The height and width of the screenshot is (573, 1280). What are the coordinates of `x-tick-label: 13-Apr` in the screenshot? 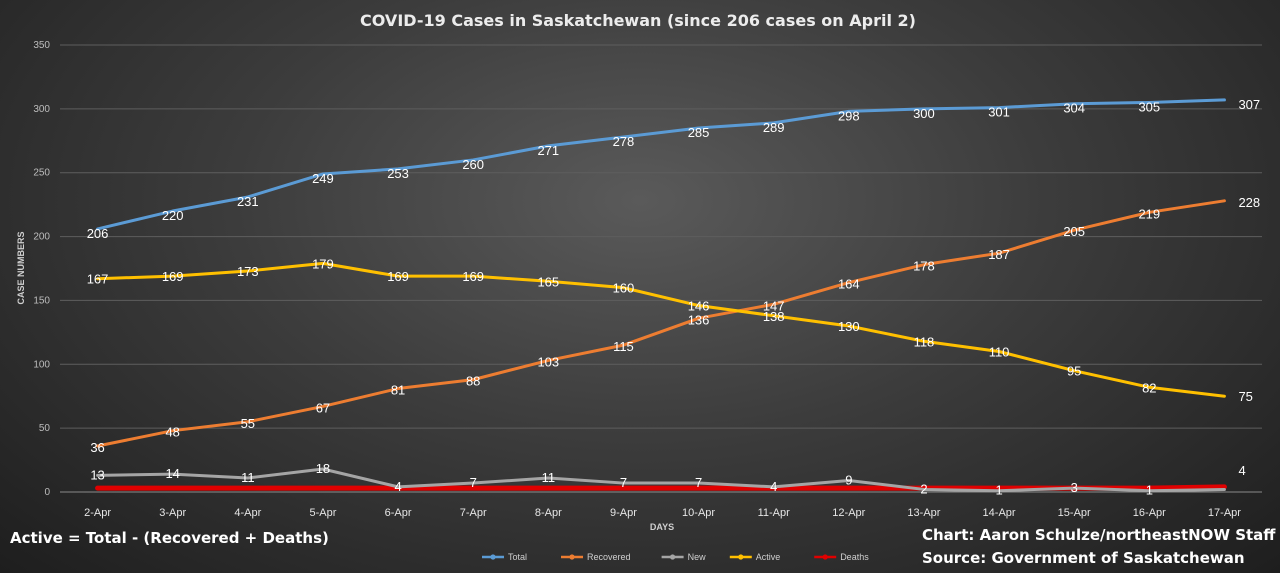 It's located at (923, 513).